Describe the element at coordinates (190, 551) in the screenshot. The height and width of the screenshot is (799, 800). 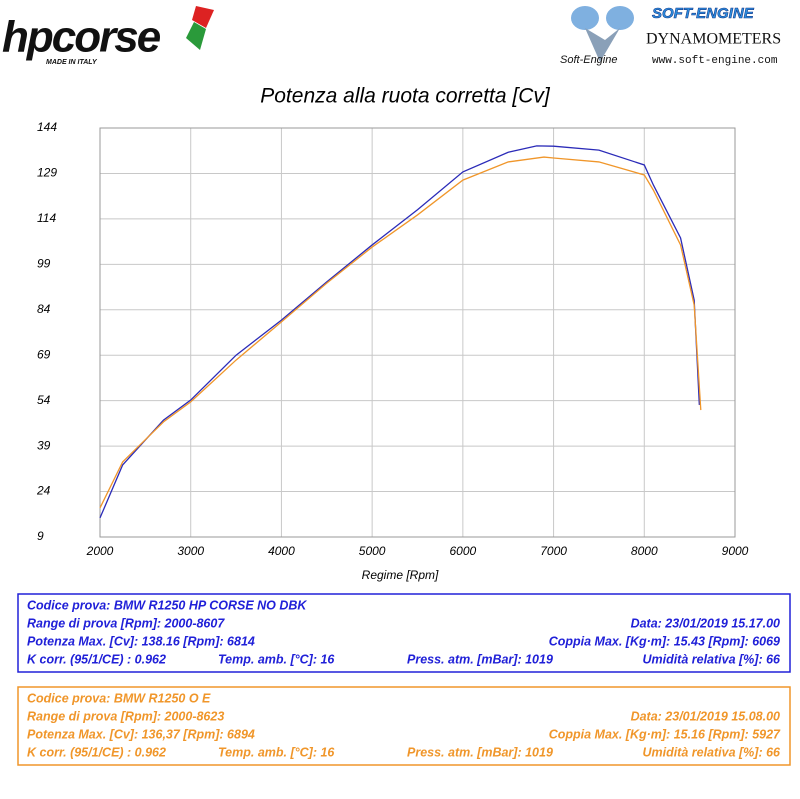
I see `x-tick-label: 3000` at that location.